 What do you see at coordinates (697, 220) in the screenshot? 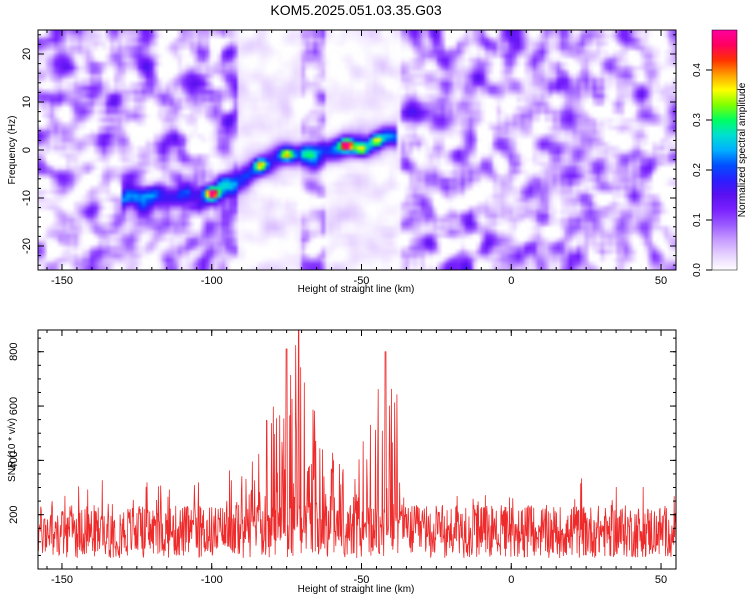
I see `colorbar-tick-label: 0.1` at bounding box center [697, 220].